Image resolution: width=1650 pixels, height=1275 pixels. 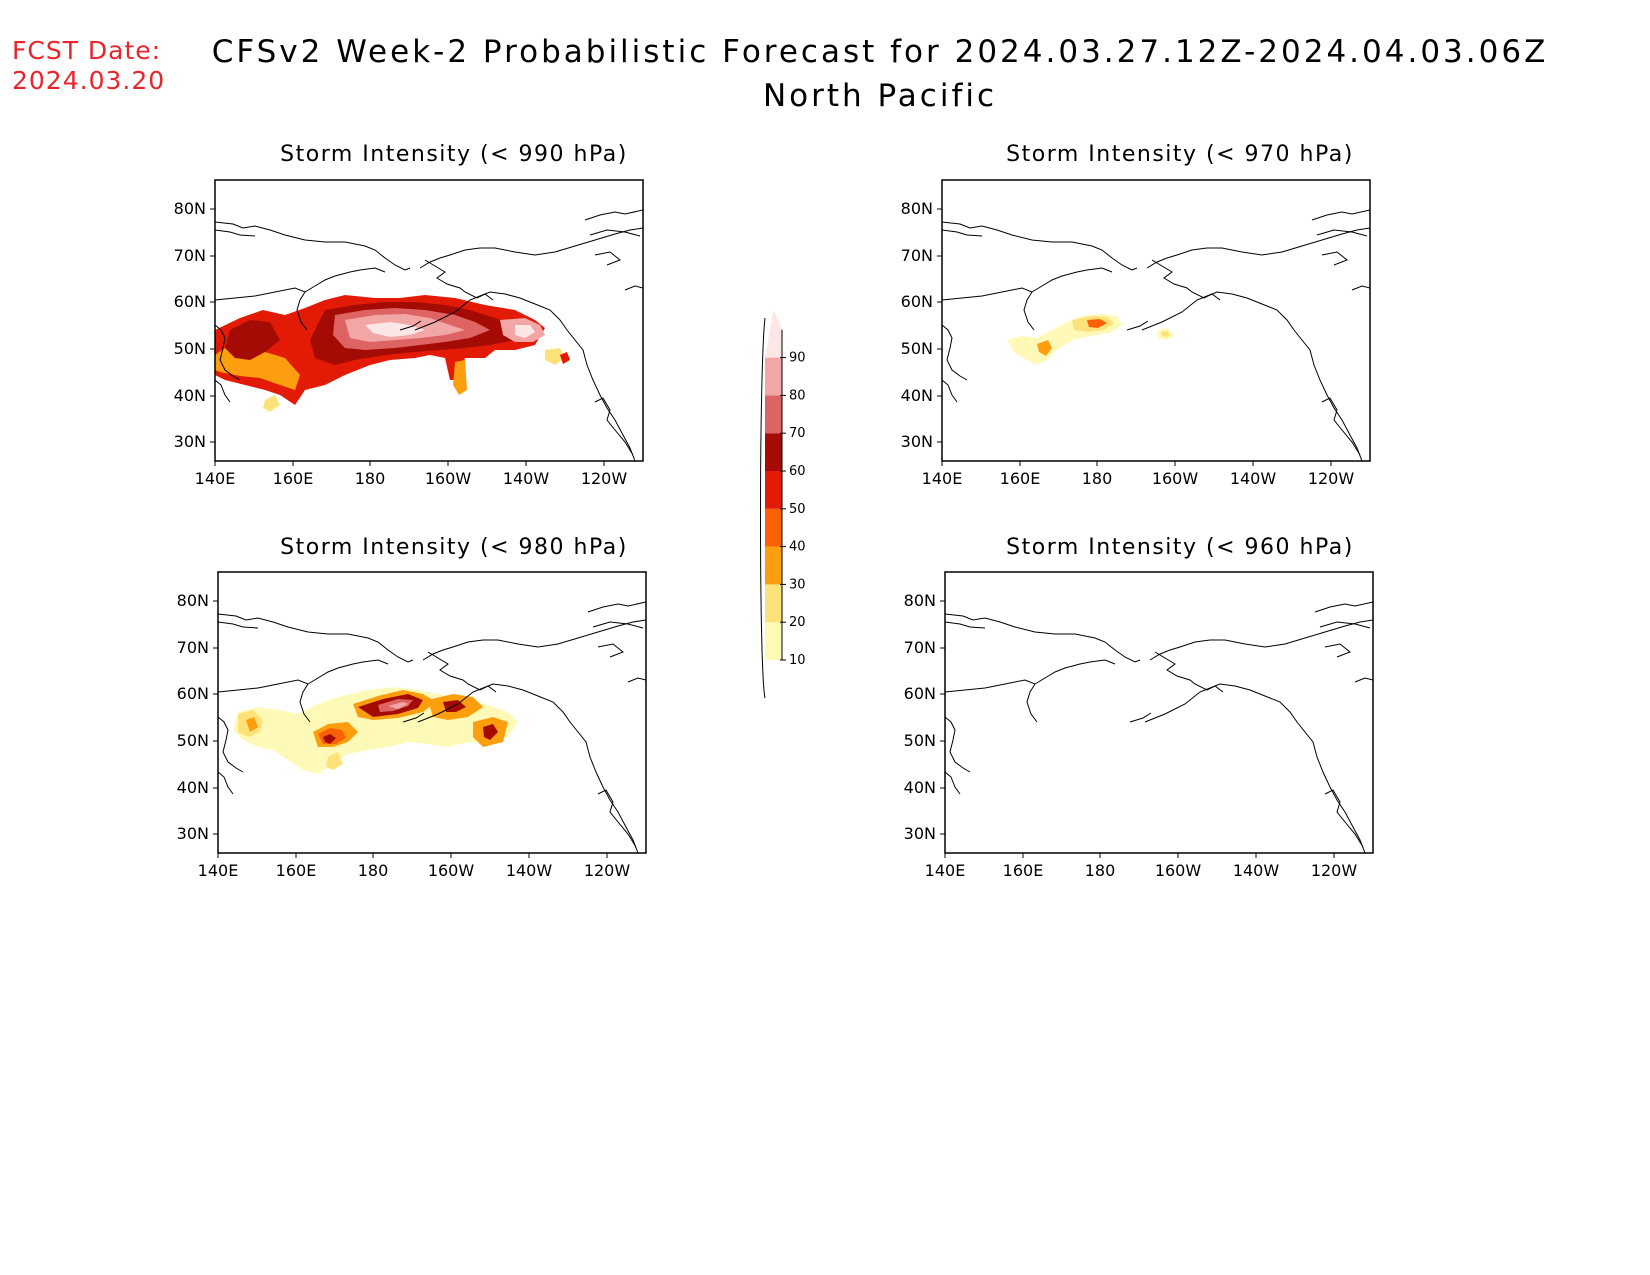 I want to click on colorbar-label: 50, so click(x=797, y=509).